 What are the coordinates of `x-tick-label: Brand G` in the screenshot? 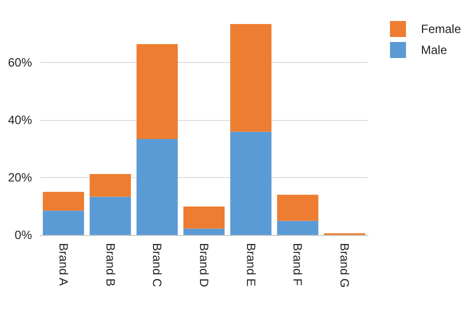 It's located at (345, 265).